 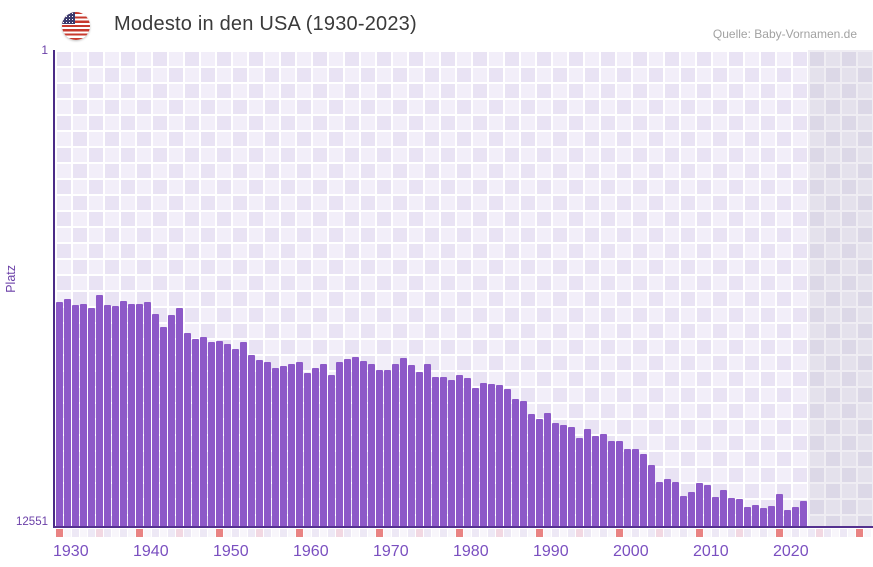 I want to click on year-marker-1943, so click(x=163, y=533).